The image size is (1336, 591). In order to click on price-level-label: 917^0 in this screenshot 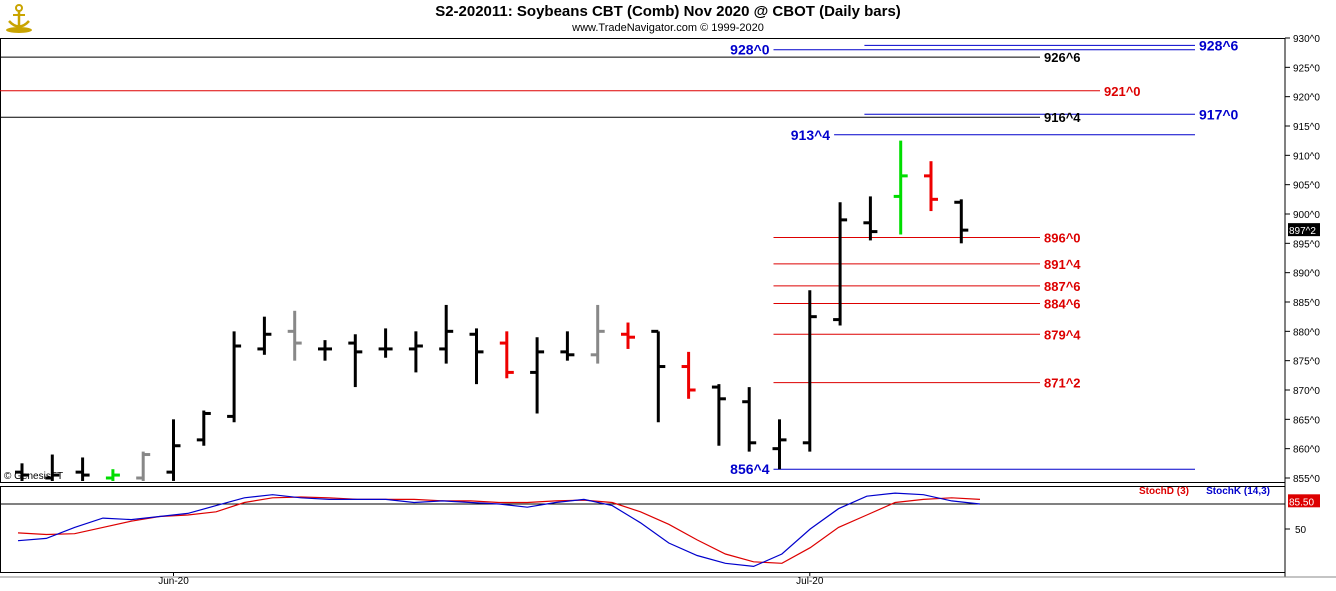, I will do `click(1219, 114)`.